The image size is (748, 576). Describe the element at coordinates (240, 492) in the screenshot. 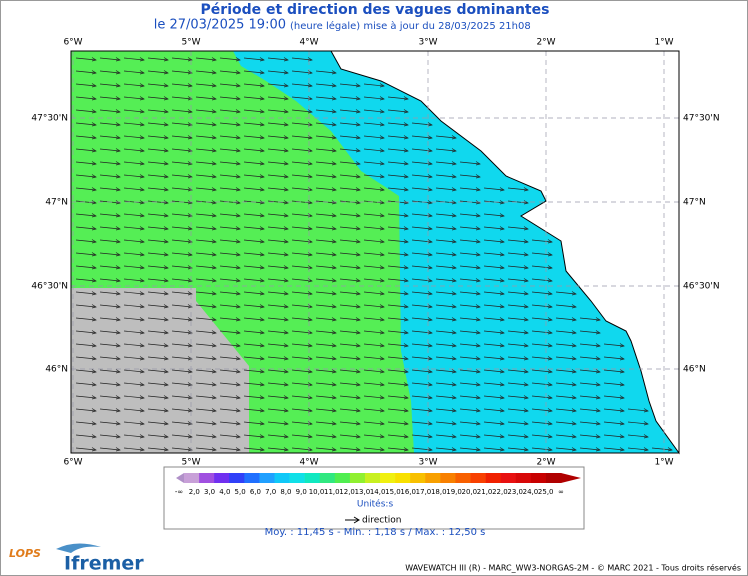

I see `colorbar-label: 5,0` at that location.